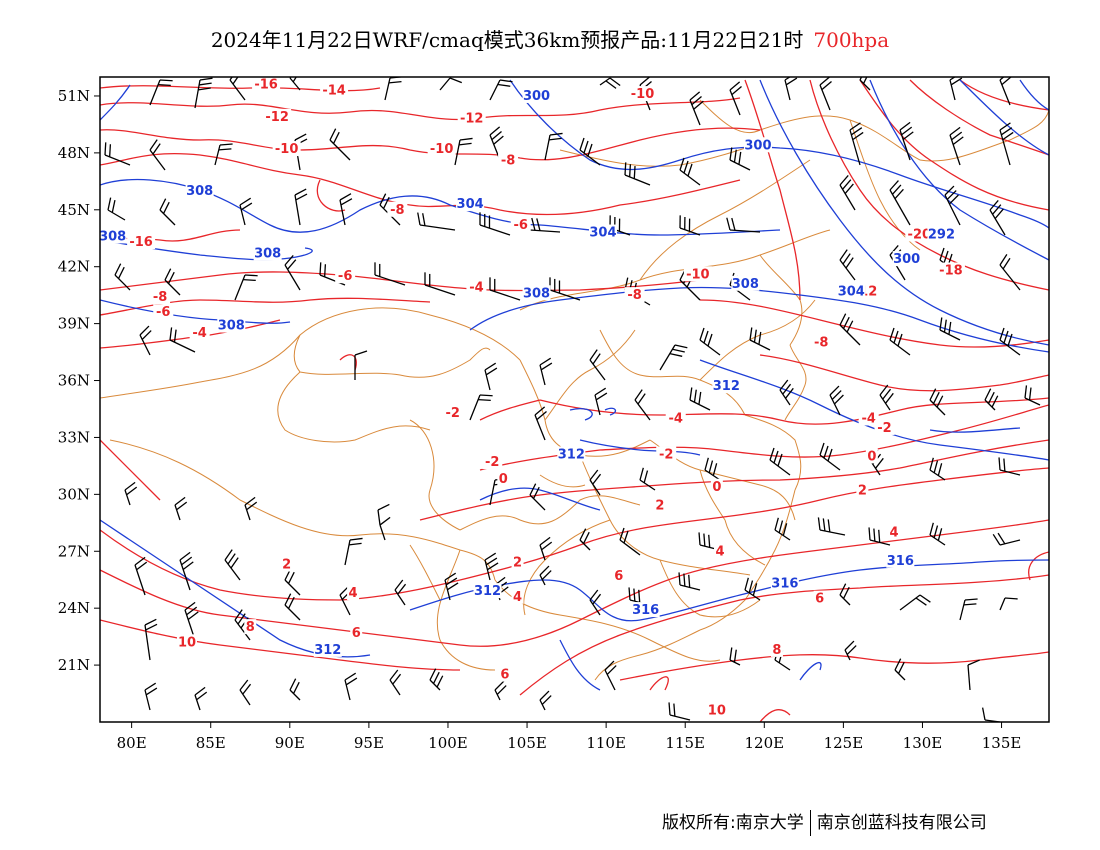 The image size is (1100, 850). What do you see at coordinates (776, 650) in the screenshot?
I see `temperature-label: 8` at bounding box center [776, 650].